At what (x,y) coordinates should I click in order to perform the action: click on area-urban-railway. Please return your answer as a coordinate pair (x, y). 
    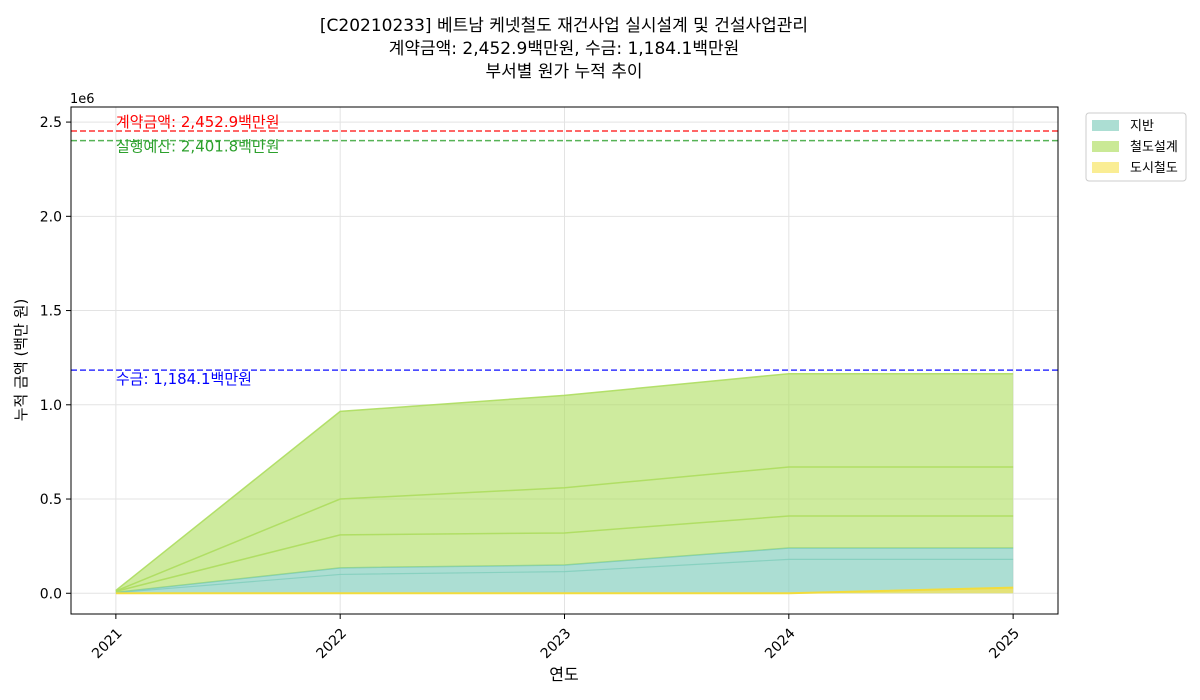
    Looking at the image, I should click on (564, 590).